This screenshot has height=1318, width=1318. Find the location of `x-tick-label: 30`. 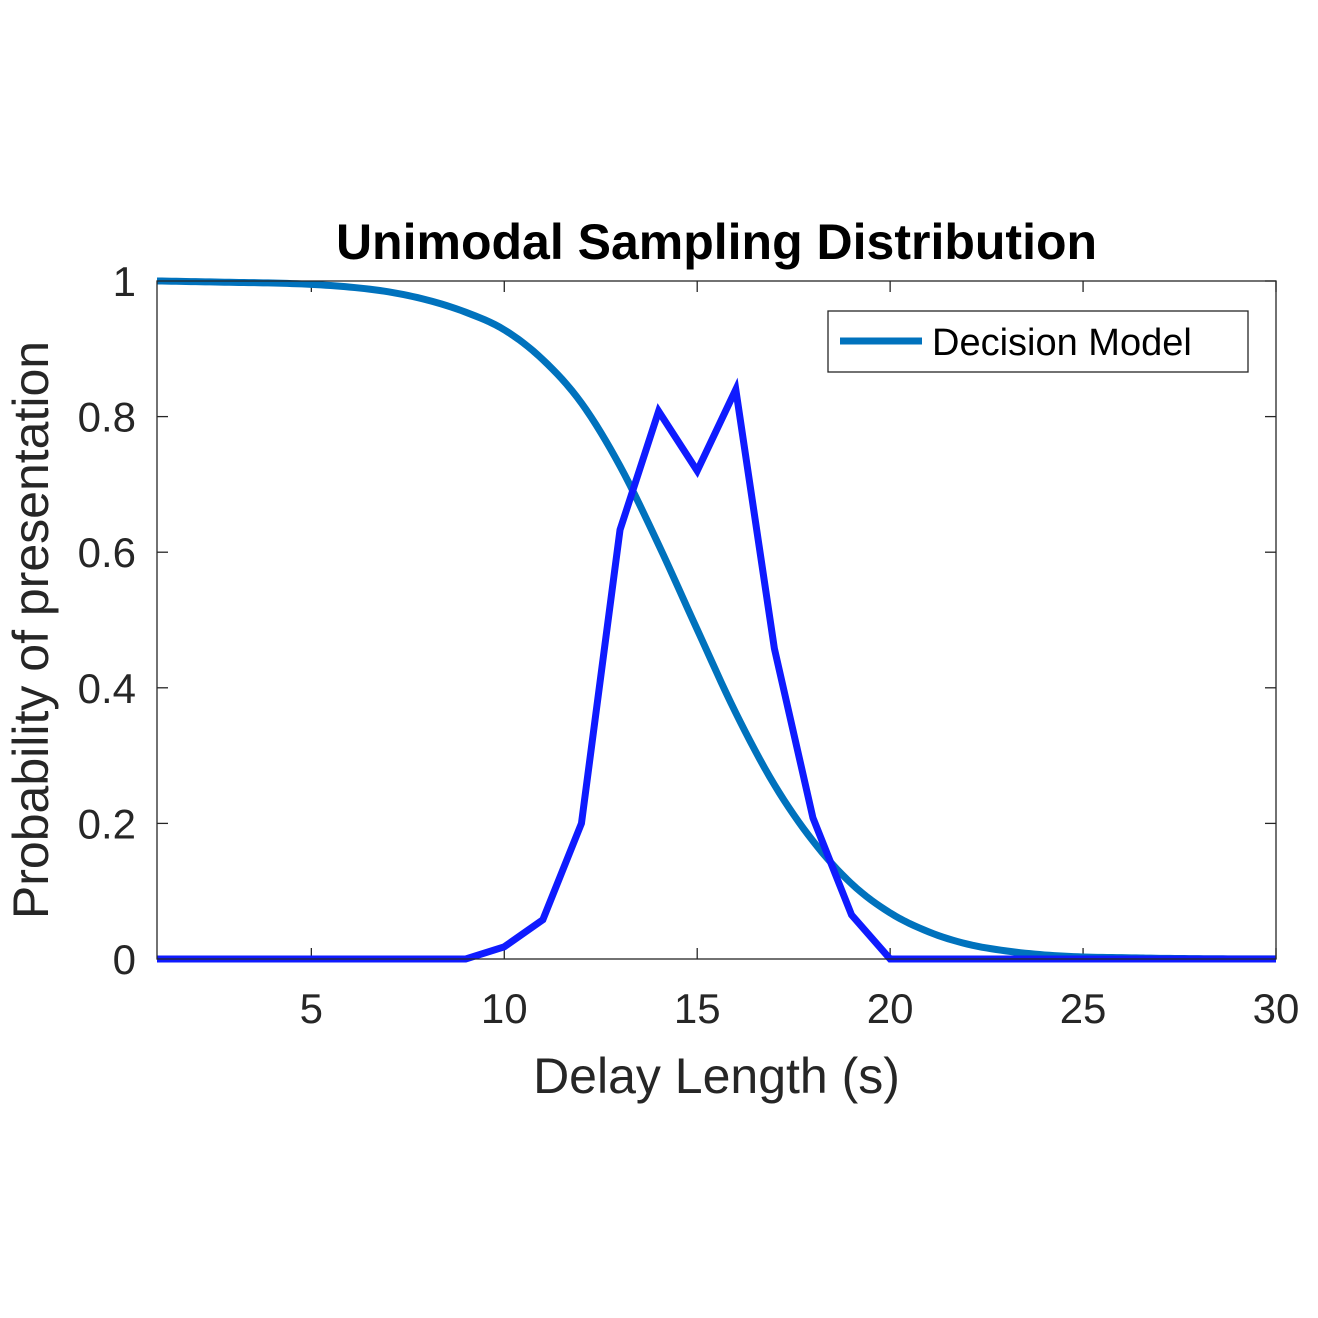

x-tick-label: 30 is located at coordinates (1276, 1008).